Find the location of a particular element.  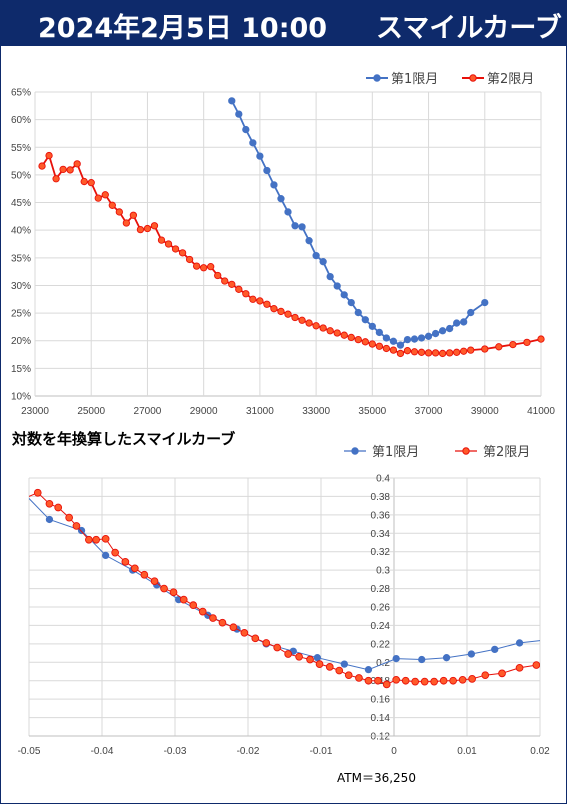

y-tick-label: 50% is located at coordinates (21, 175).